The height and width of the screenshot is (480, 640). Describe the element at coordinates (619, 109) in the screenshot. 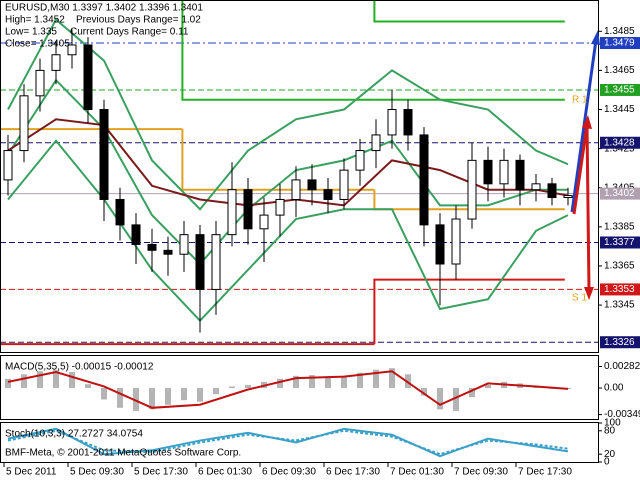

I see `y-tick-label: 1.3445` at that location.